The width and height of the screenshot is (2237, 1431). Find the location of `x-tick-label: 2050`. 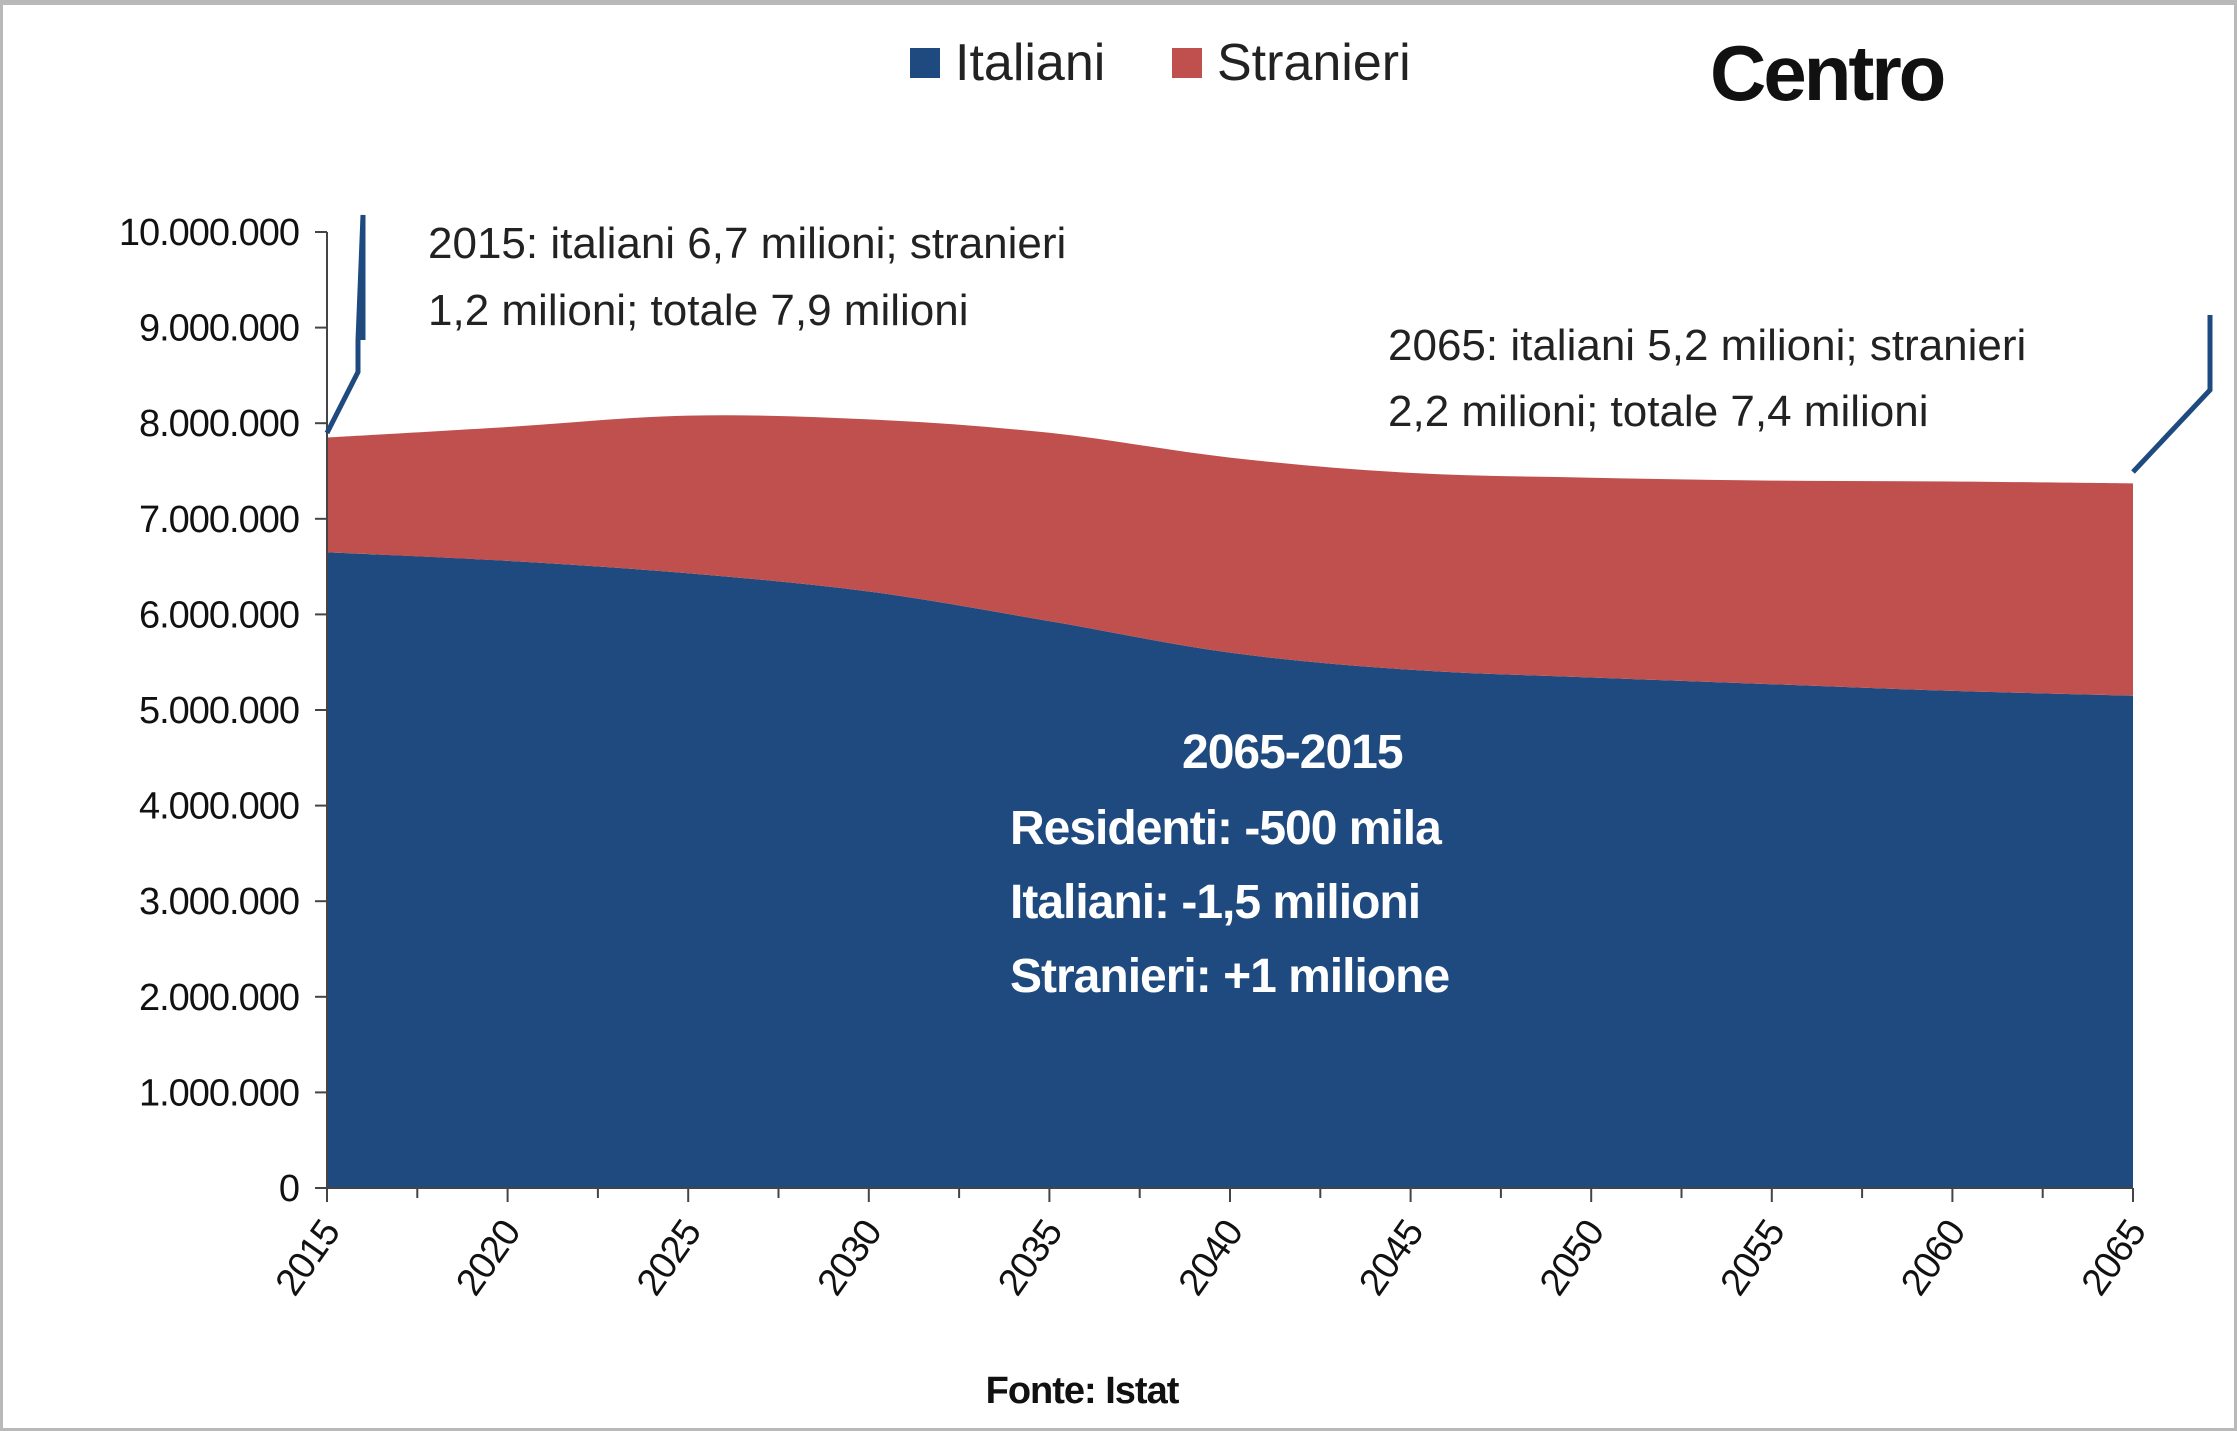

x-tick-label: 2050 is located at coordinates (1572, 1258).